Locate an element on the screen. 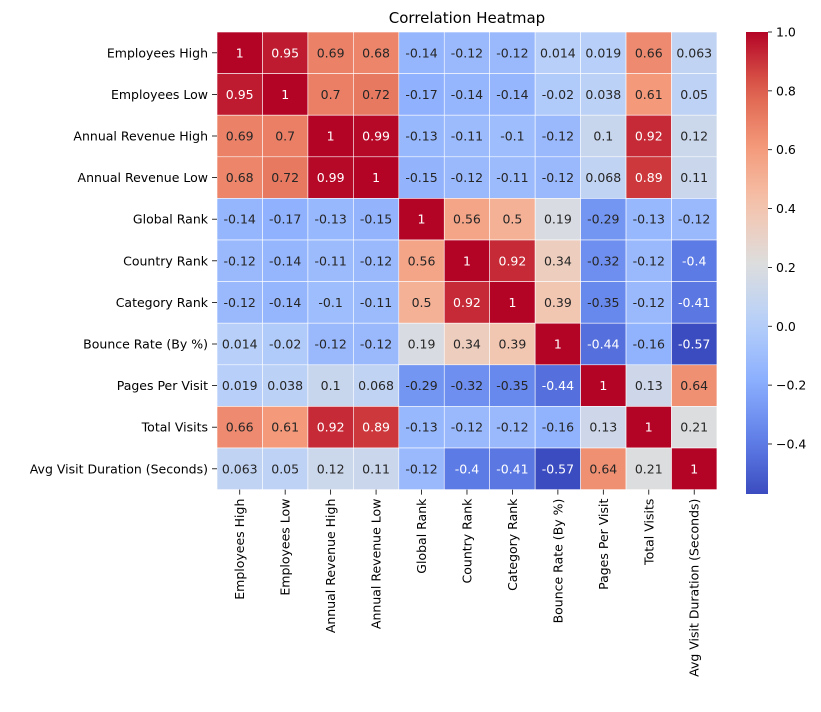  cell-value-label: -0.29 is located at coordinates (603, 219).